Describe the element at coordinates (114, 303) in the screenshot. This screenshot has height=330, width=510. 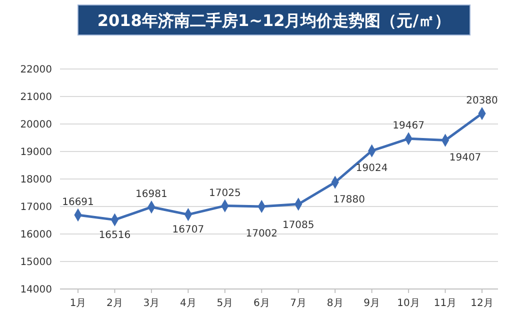
I see `x-tick-label: 2月` at that location.